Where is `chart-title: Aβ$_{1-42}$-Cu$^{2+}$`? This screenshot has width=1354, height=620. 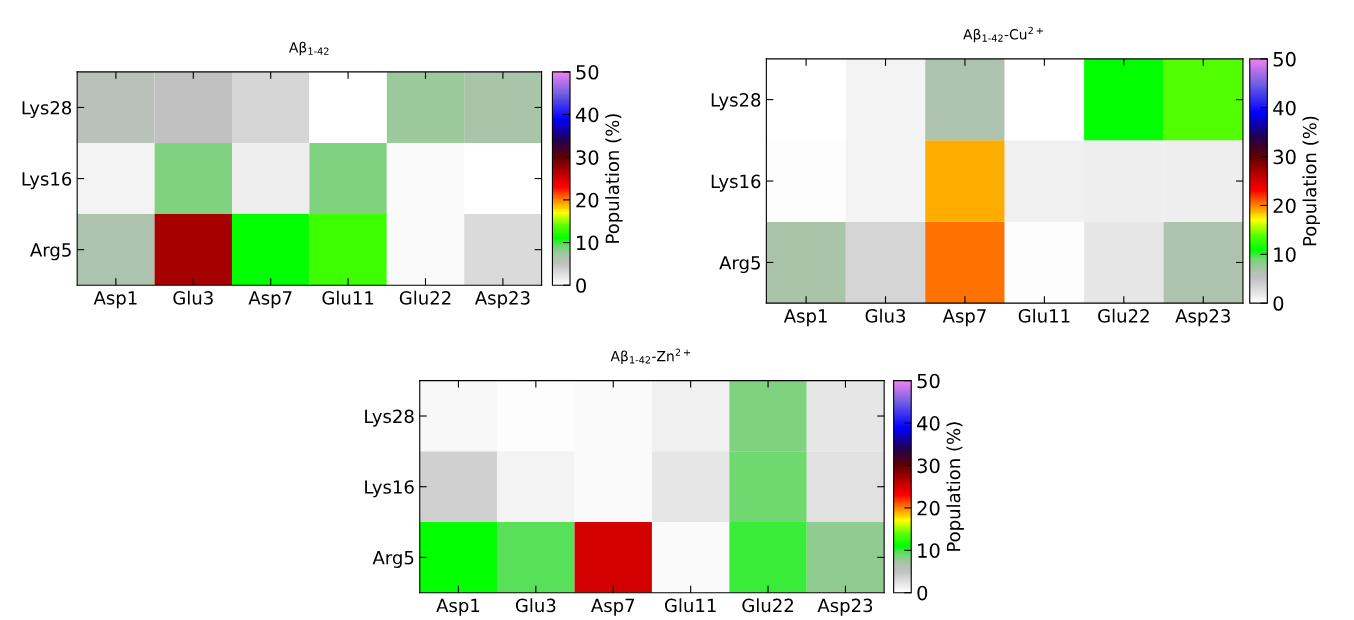 chart-title: Aβ$_{1-42}$-Cu$^{2+}$ is located at coordinates (1003, 34).